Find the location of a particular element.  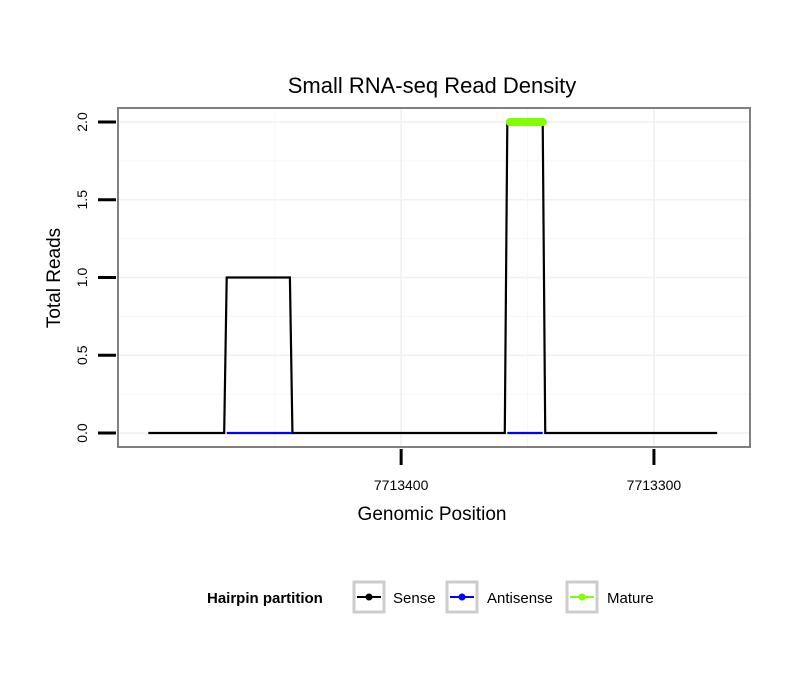

x-tick-label: 7713300 is located at coordinates (654, 485).